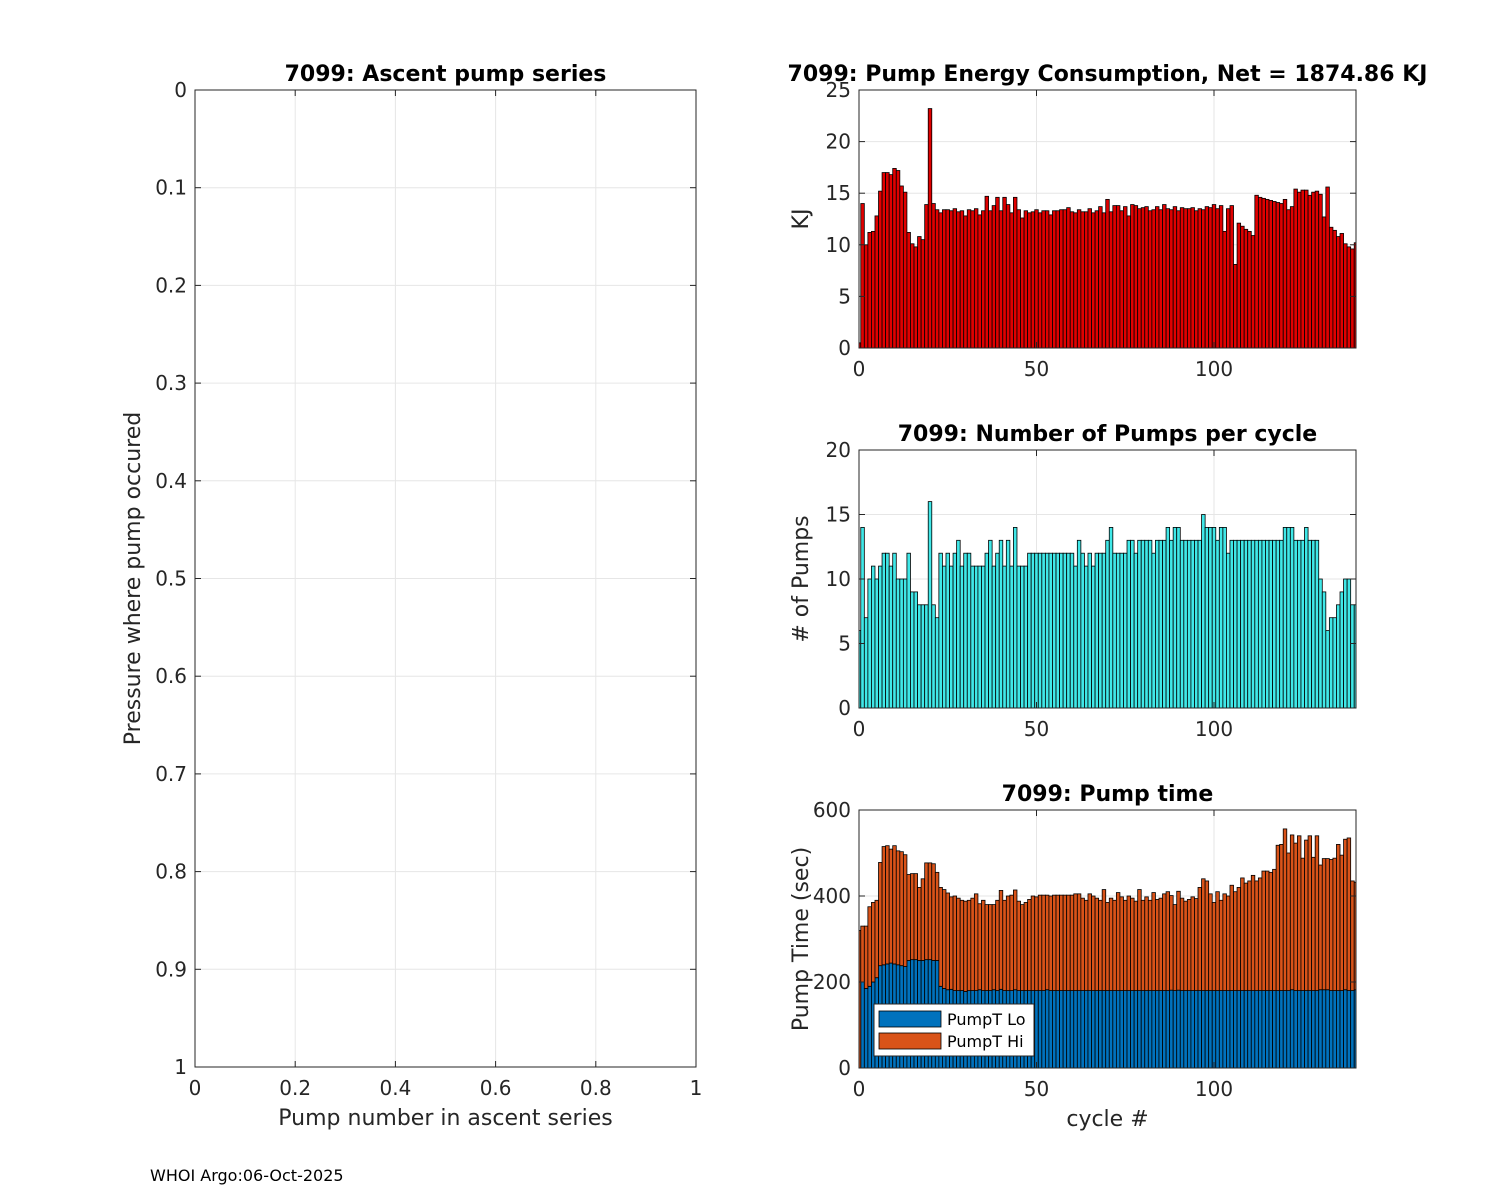  What do you see at coordinates (844, 296) in the screenshot?
I see `y-tick-label: 5` at bounding box center [844, 296].